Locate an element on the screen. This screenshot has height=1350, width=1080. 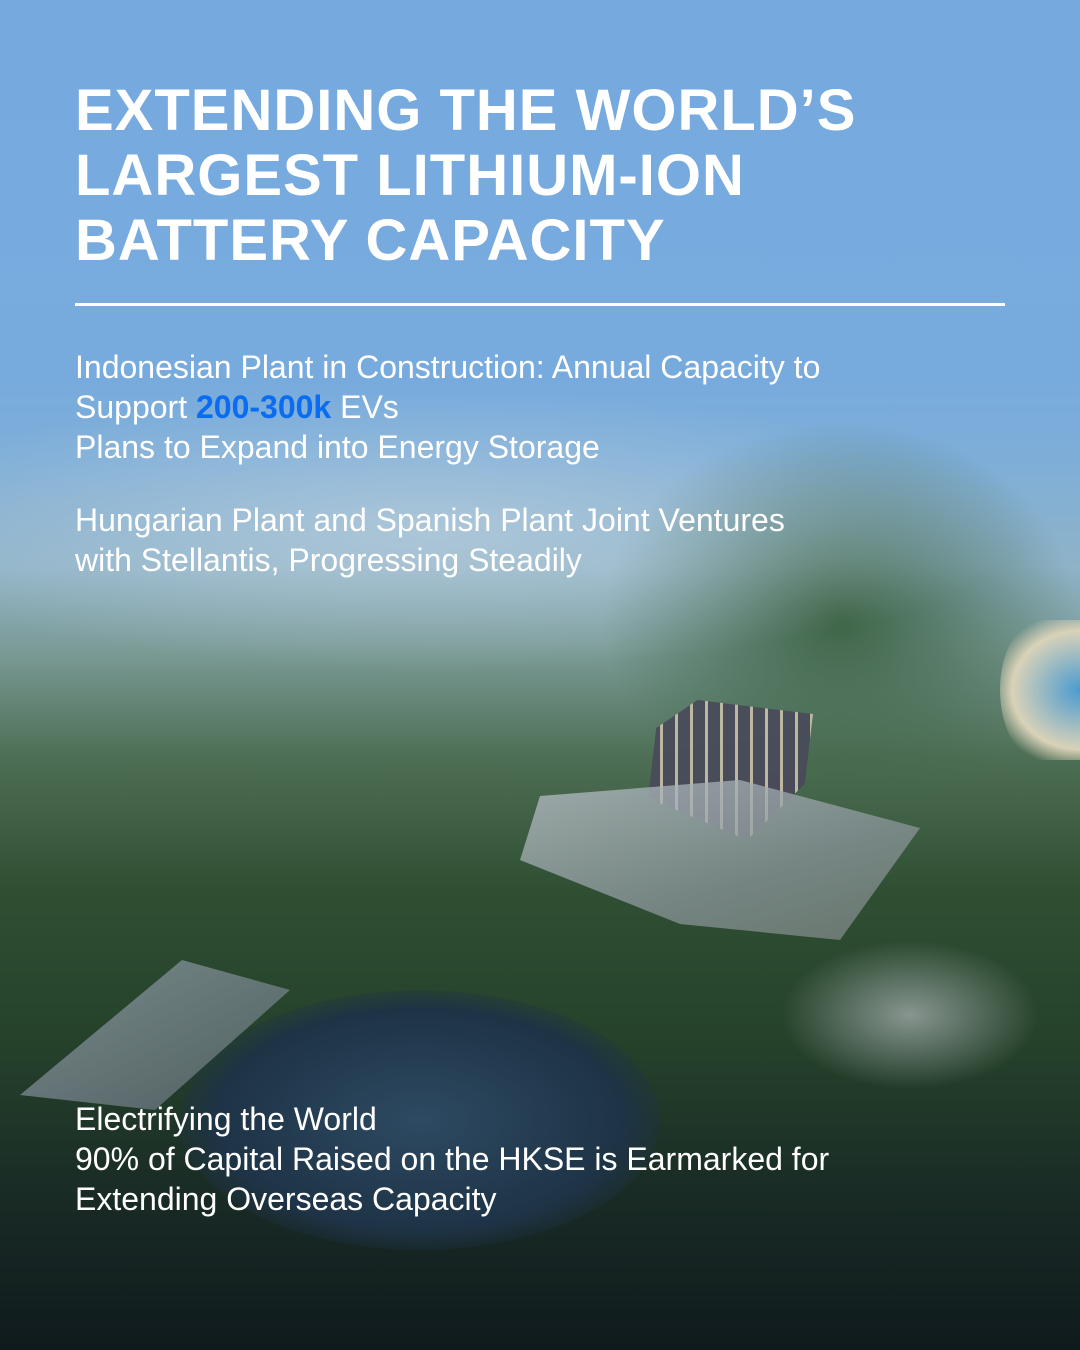
text-line: Electrifying the World is located at coordinates (226, 1119).